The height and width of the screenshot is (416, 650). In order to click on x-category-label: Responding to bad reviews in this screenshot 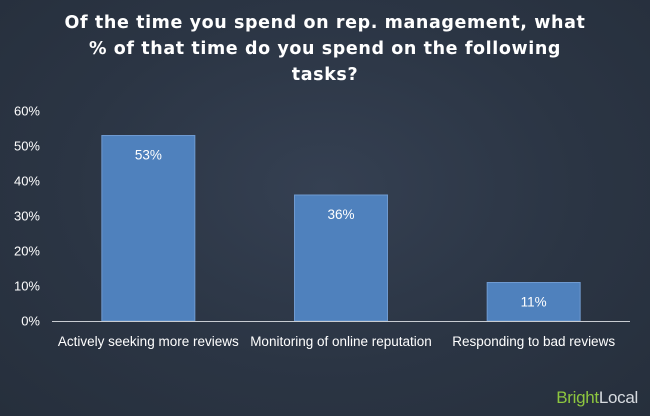, I will do `click(534, 341)`.